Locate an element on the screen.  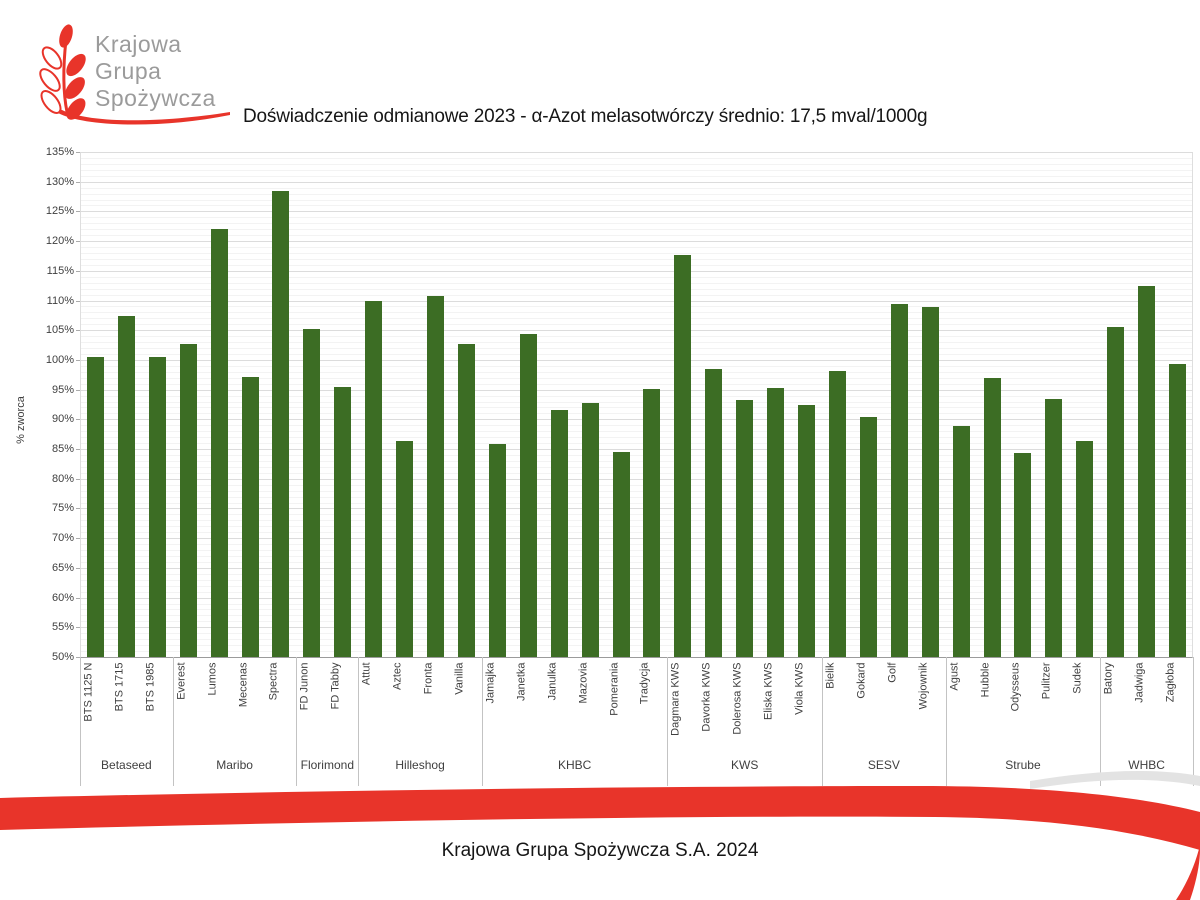
x-tick-label: Mecenas is located at coordinates (243, 684).